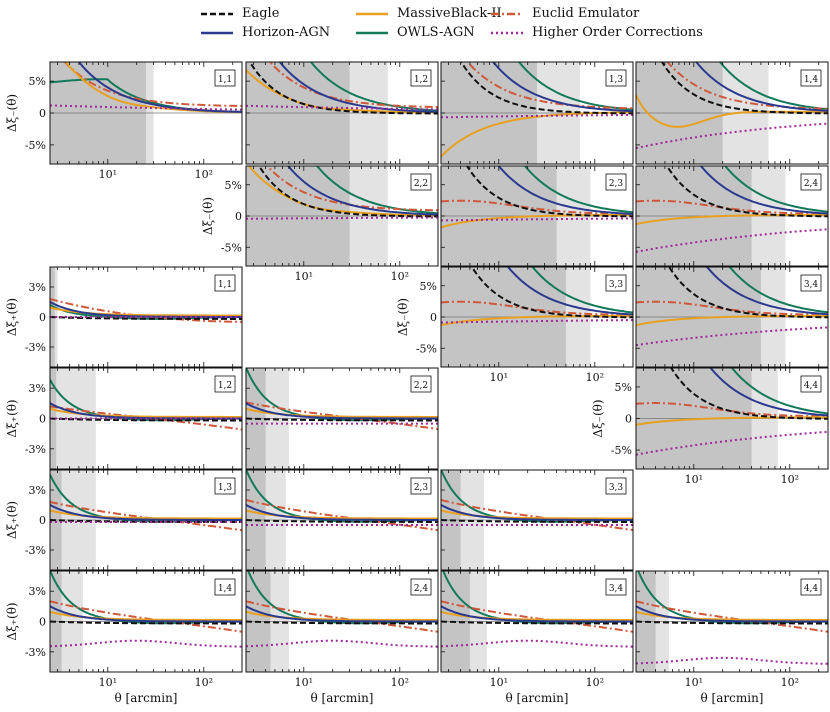 The width and height of the screenshot is (830, 712). I want to click on panel-m-3,3: 3,3 5% 0 -5% Δξ₋(θ) 10¹ 10², so click(515, 325).